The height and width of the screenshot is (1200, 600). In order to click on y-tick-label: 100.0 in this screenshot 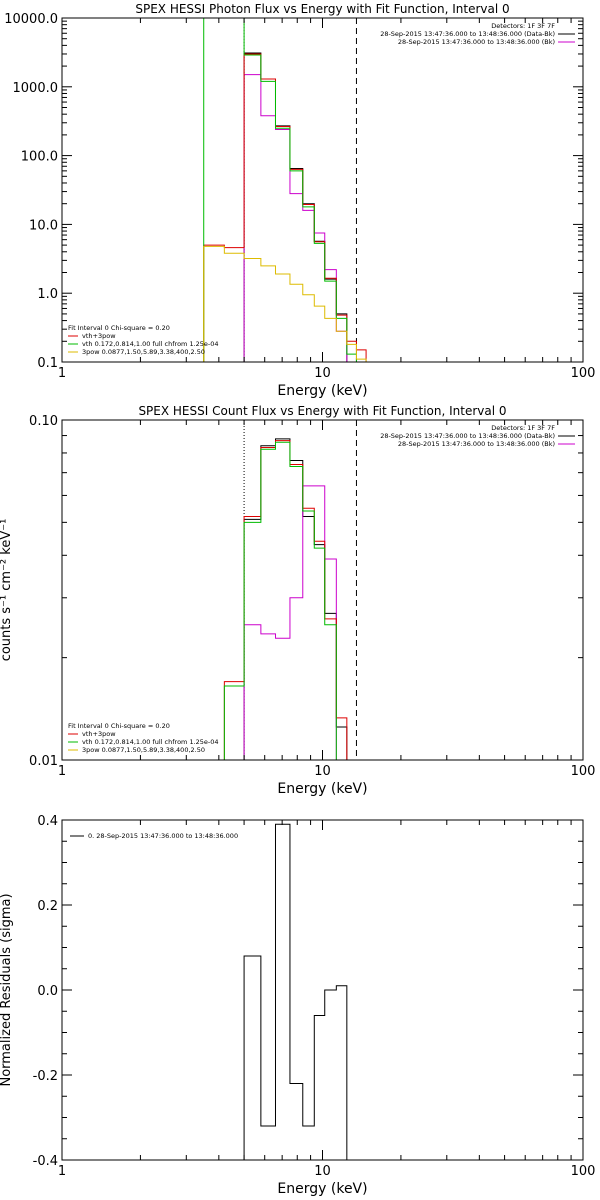, I will do `click(39, 157)`.